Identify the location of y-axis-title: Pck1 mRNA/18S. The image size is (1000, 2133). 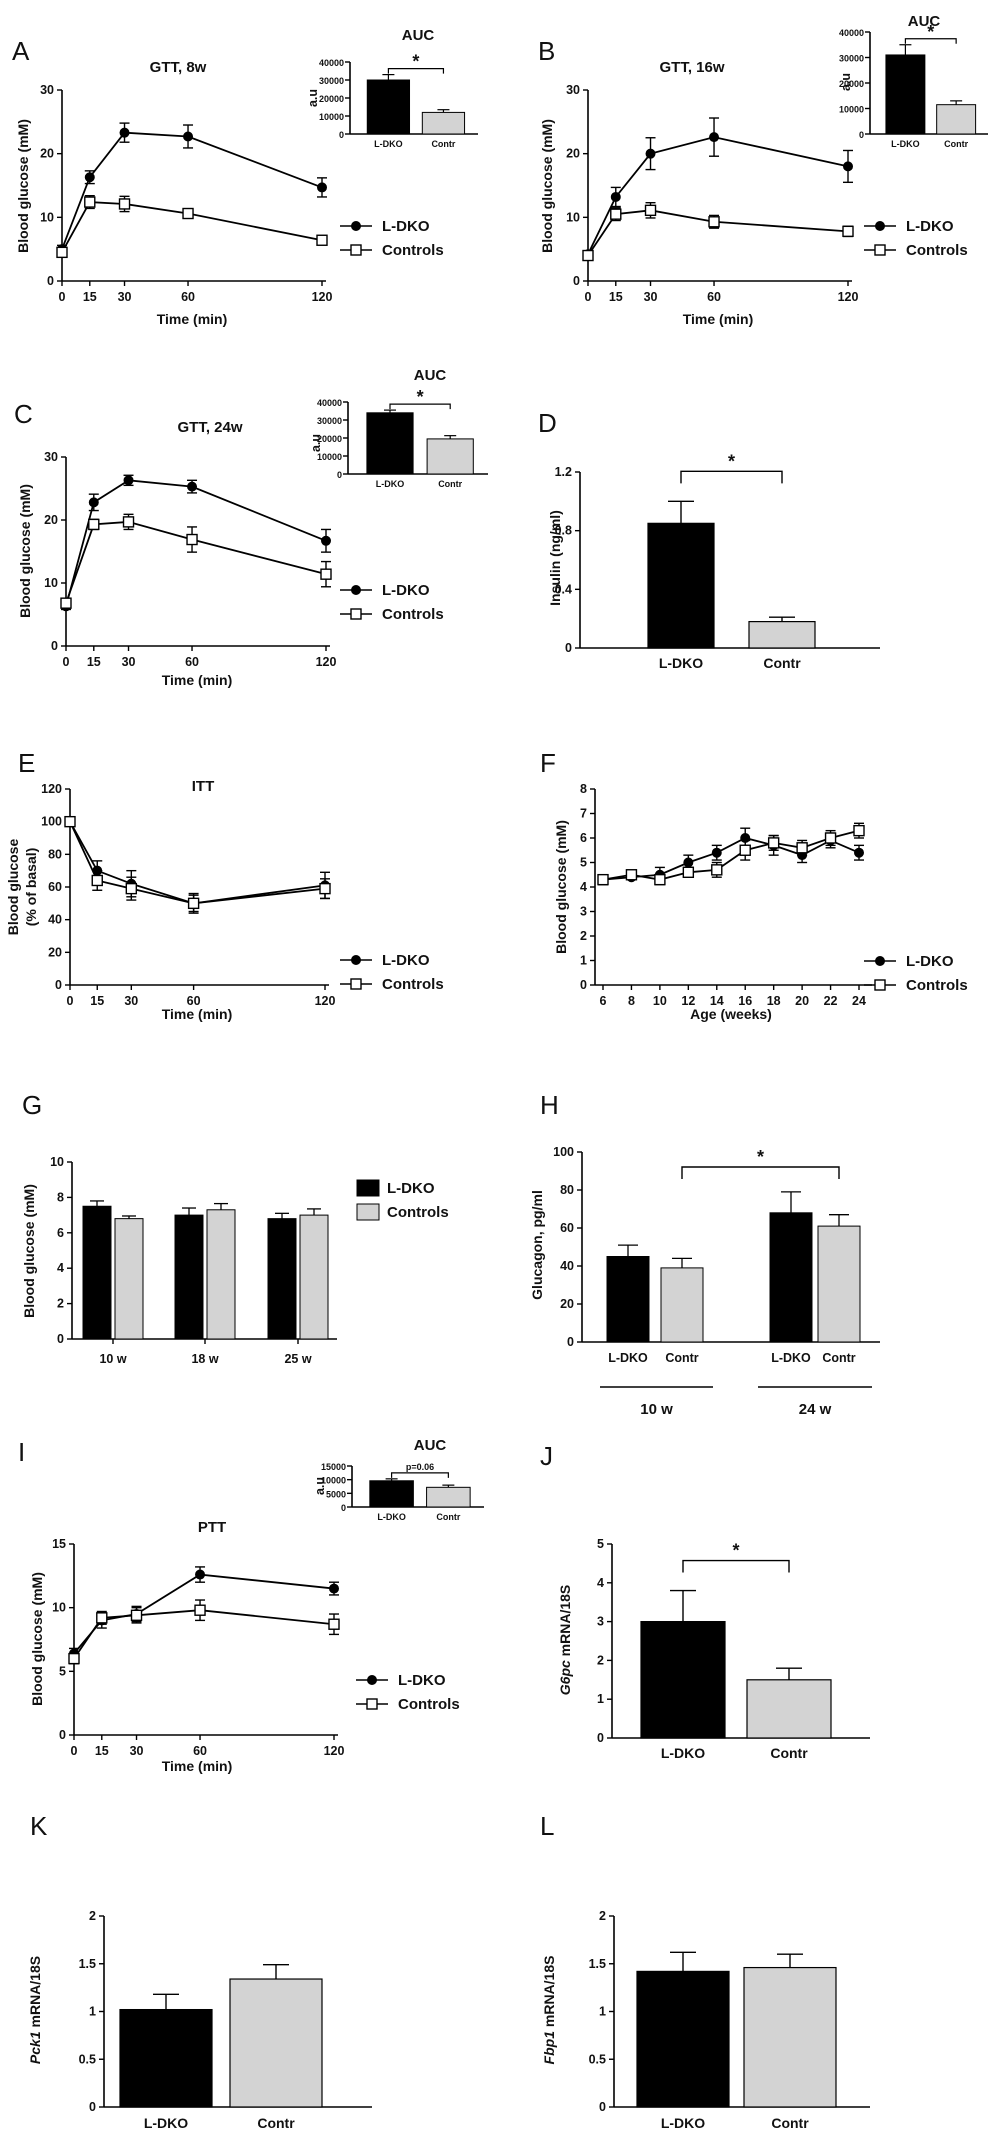
(35, 2010).